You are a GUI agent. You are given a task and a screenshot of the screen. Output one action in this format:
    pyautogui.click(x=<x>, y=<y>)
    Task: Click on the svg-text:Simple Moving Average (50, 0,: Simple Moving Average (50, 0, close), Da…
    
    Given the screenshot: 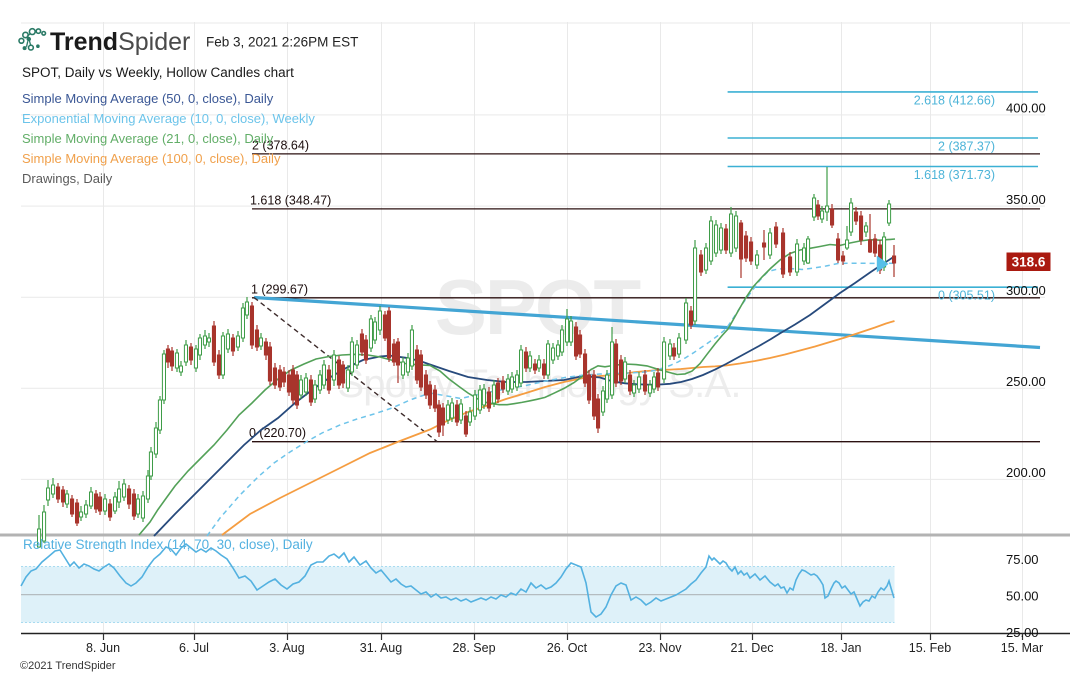 What is the action you would take?
    pyautogui.click(x=148, y=98)
    